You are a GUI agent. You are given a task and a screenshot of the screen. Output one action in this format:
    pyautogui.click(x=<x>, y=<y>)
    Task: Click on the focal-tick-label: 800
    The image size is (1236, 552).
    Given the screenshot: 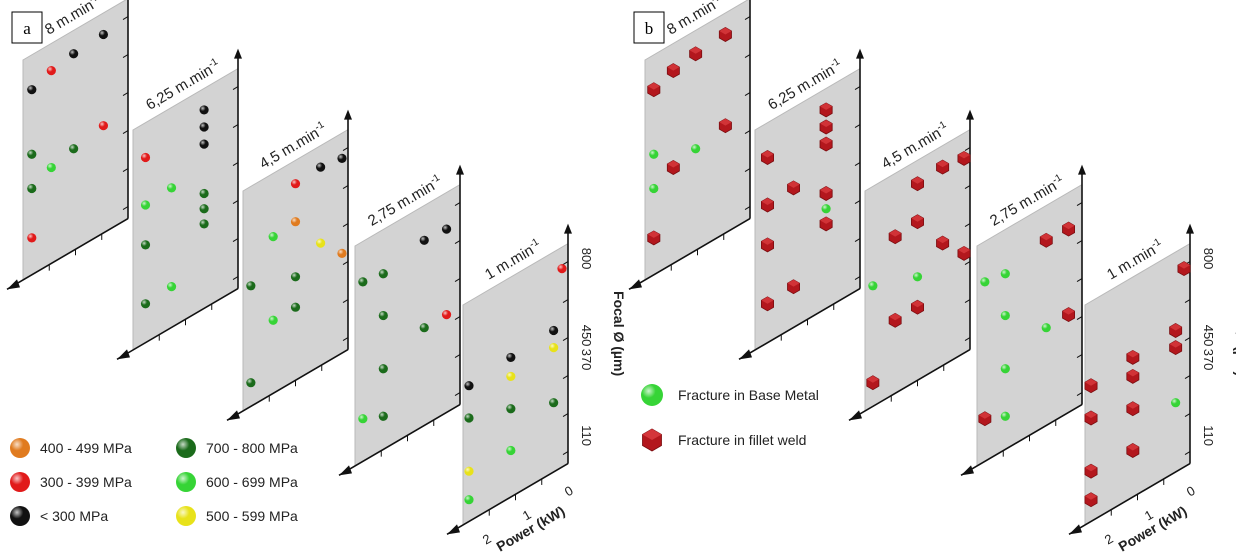 What is the action you would take?
    pyautogui.click(x=586, y=259)
    